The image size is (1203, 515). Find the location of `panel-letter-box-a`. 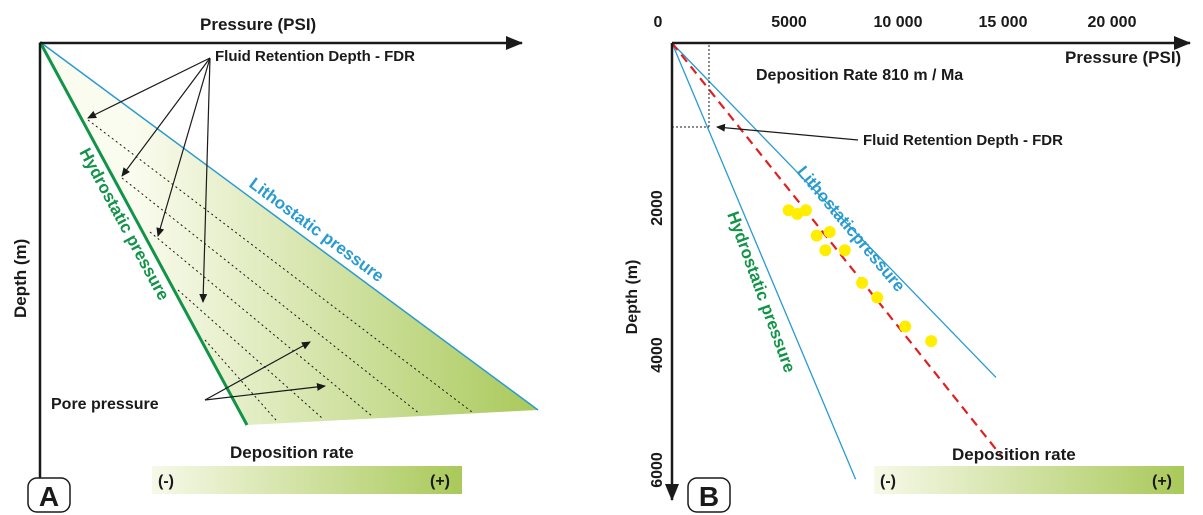

panel-letter-box-a is located at coordinates (49, 495).